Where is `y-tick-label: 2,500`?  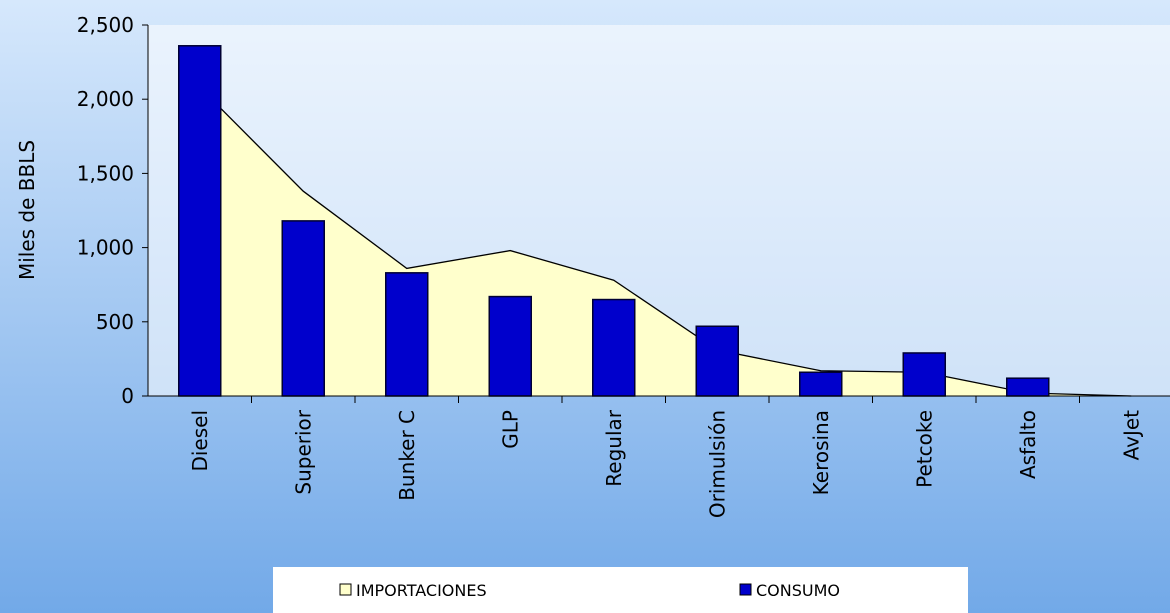 y-tick-label: 2,500 is located at coordinates (105, 25).